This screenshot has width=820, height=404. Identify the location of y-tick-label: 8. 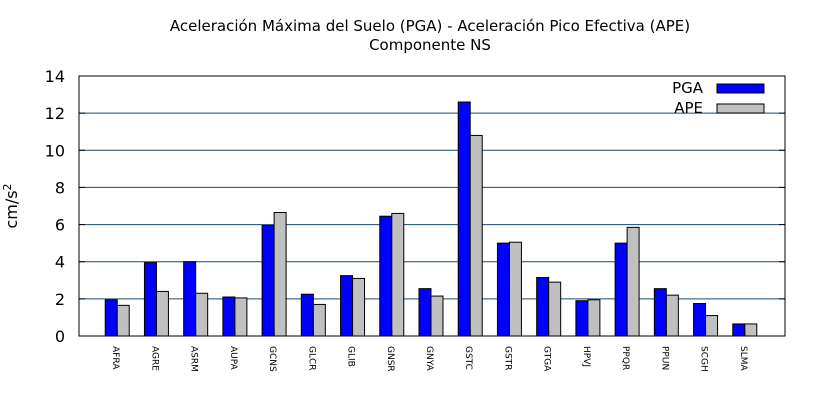
(60, 187).